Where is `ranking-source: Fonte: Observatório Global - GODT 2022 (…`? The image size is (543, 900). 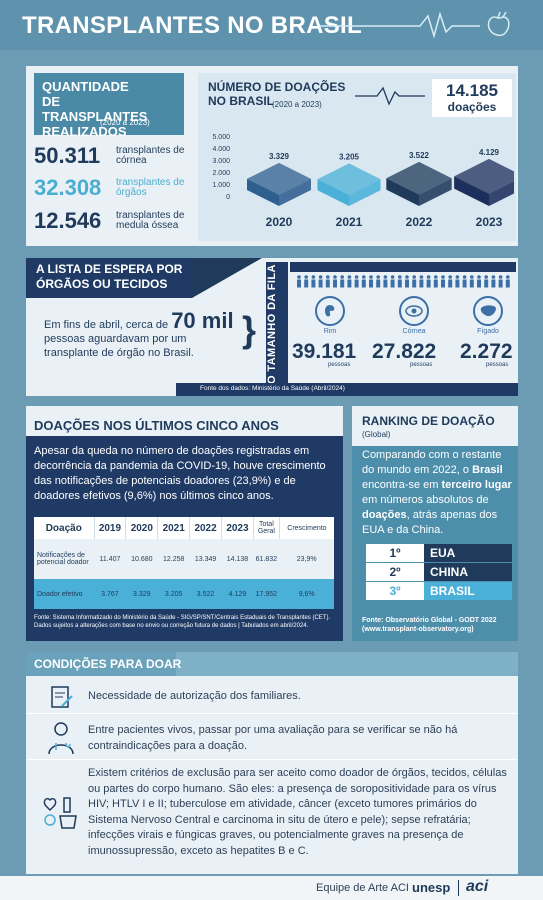 ranking-source: Fonte: Observatório Global - GODT 2022 (… is located at coordinates (429, 625).